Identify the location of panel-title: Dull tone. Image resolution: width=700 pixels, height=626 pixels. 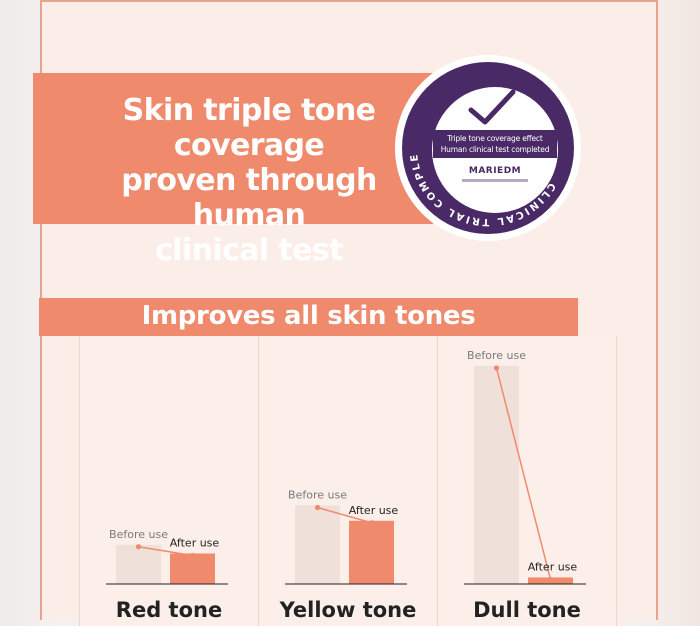
(527, 610).